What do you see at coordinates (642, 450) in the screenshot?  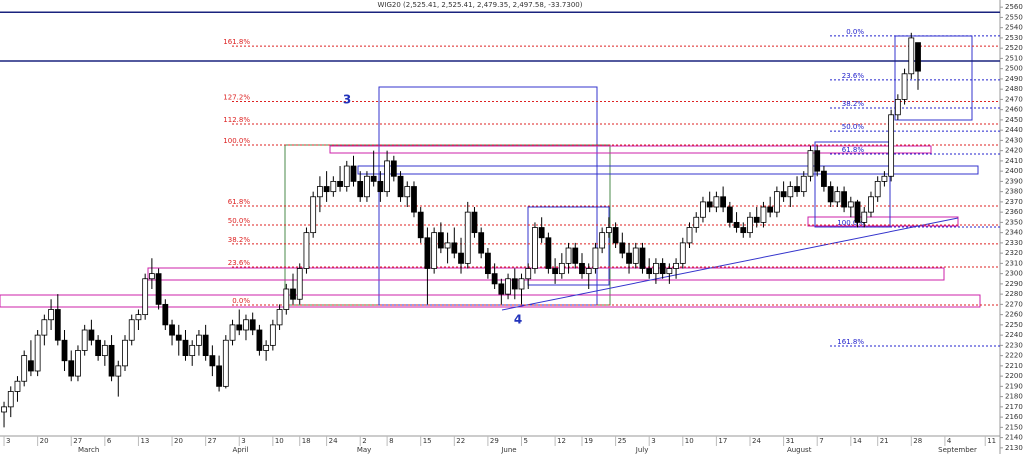 I see `month-label: July` at bounding box center [642, 450].